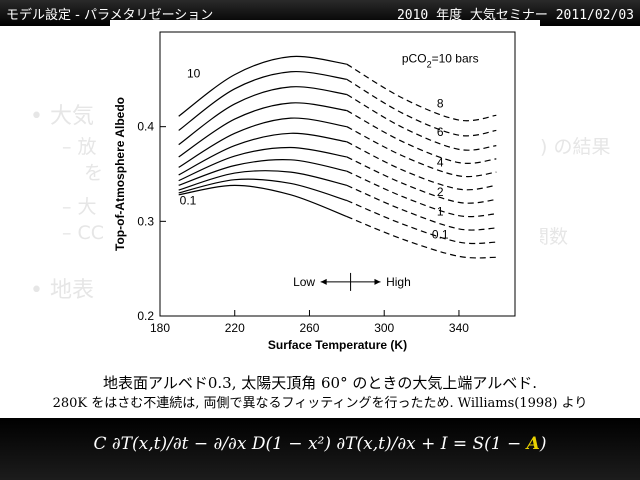 The height and width of the screenshot is (480, 640). I want to click on bg-bullet-2: – 放, so click(79, 147).